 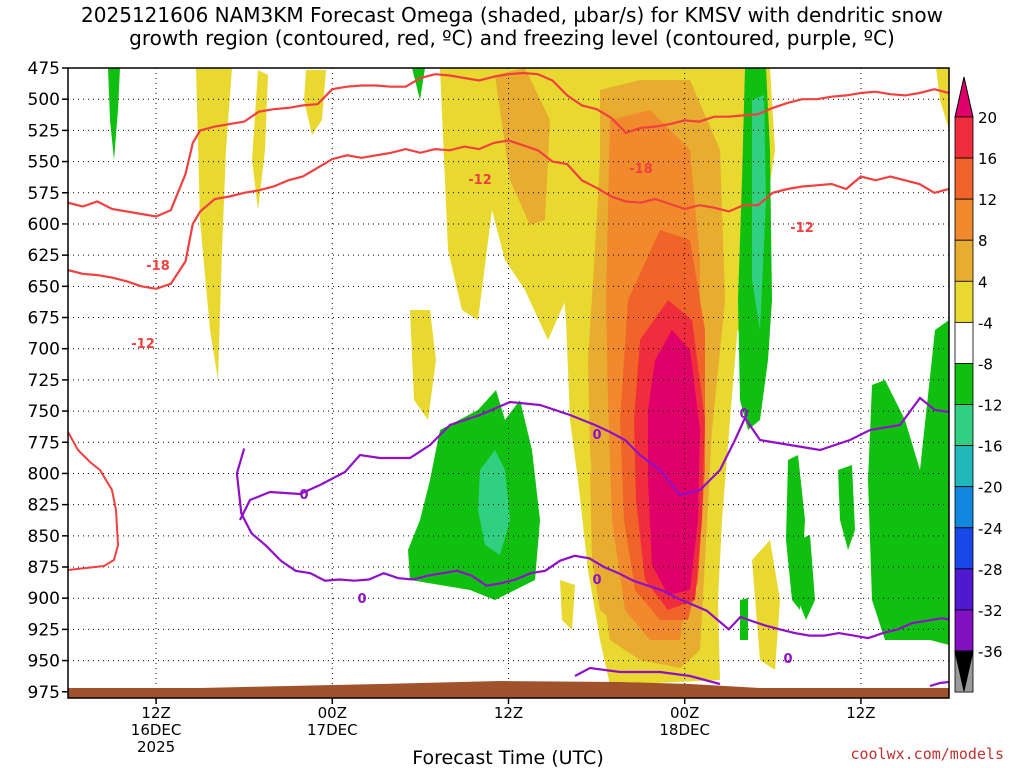 I want to click on contour-label-minus12-left: -12, so click(x=143, y=344).